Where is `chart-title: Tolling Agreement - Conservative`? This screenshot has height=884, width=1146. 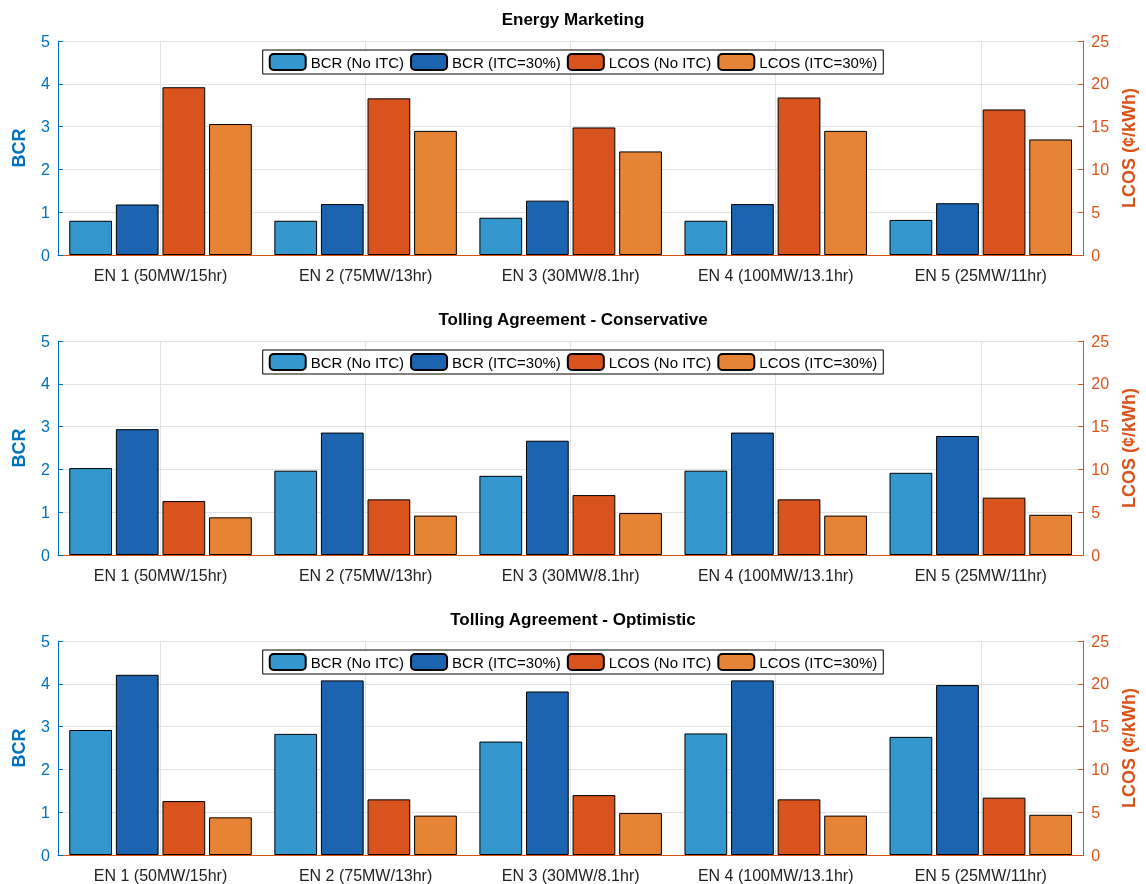 chart-title: Tolling Agreement - Conservative is located at coordinates (573, 319).